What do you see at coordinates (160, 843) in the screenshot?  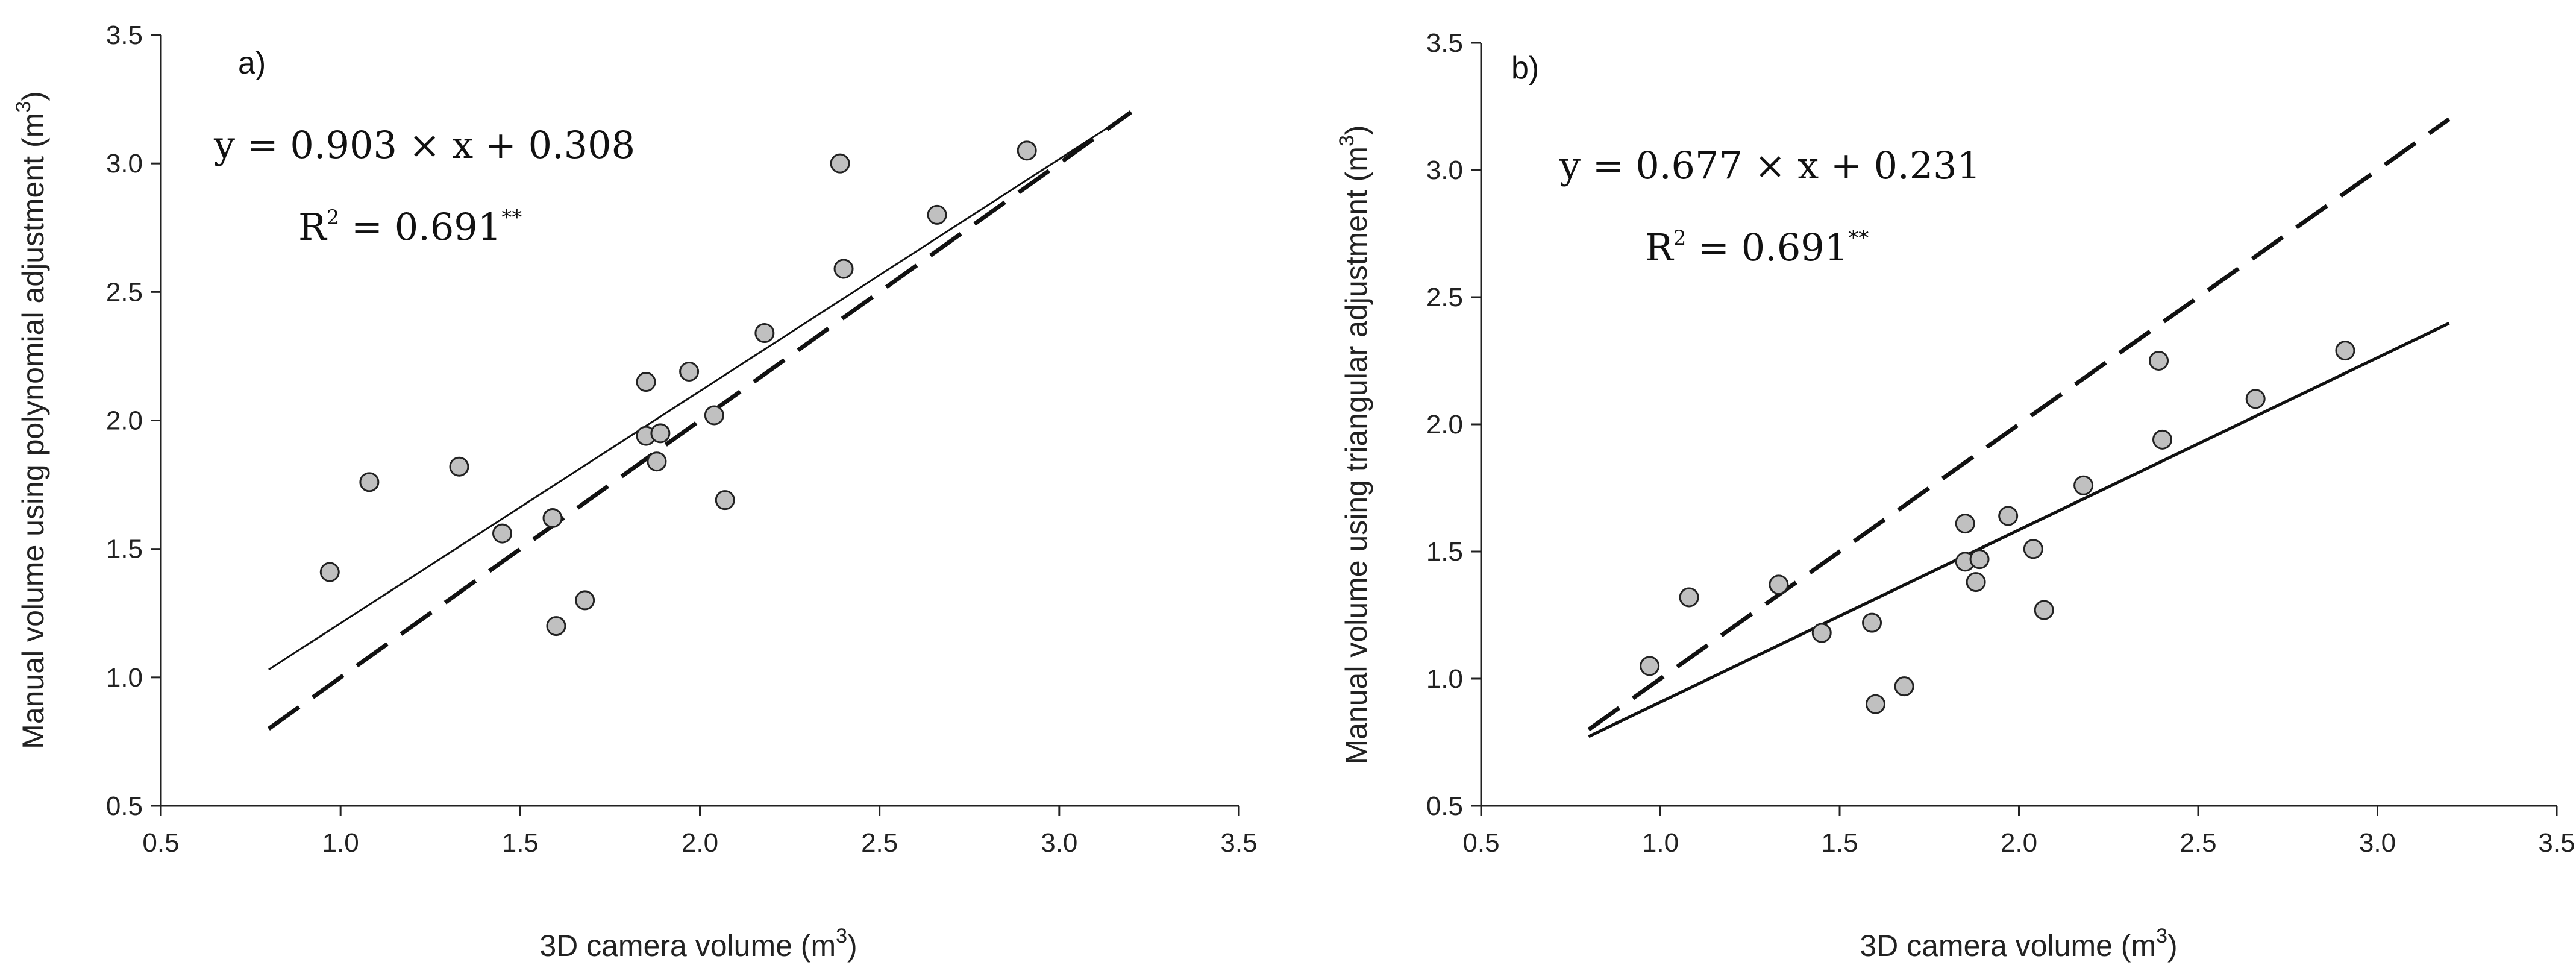 I see `panel-a-x-tick-label: 0.5` at bounding box center [160, 843].